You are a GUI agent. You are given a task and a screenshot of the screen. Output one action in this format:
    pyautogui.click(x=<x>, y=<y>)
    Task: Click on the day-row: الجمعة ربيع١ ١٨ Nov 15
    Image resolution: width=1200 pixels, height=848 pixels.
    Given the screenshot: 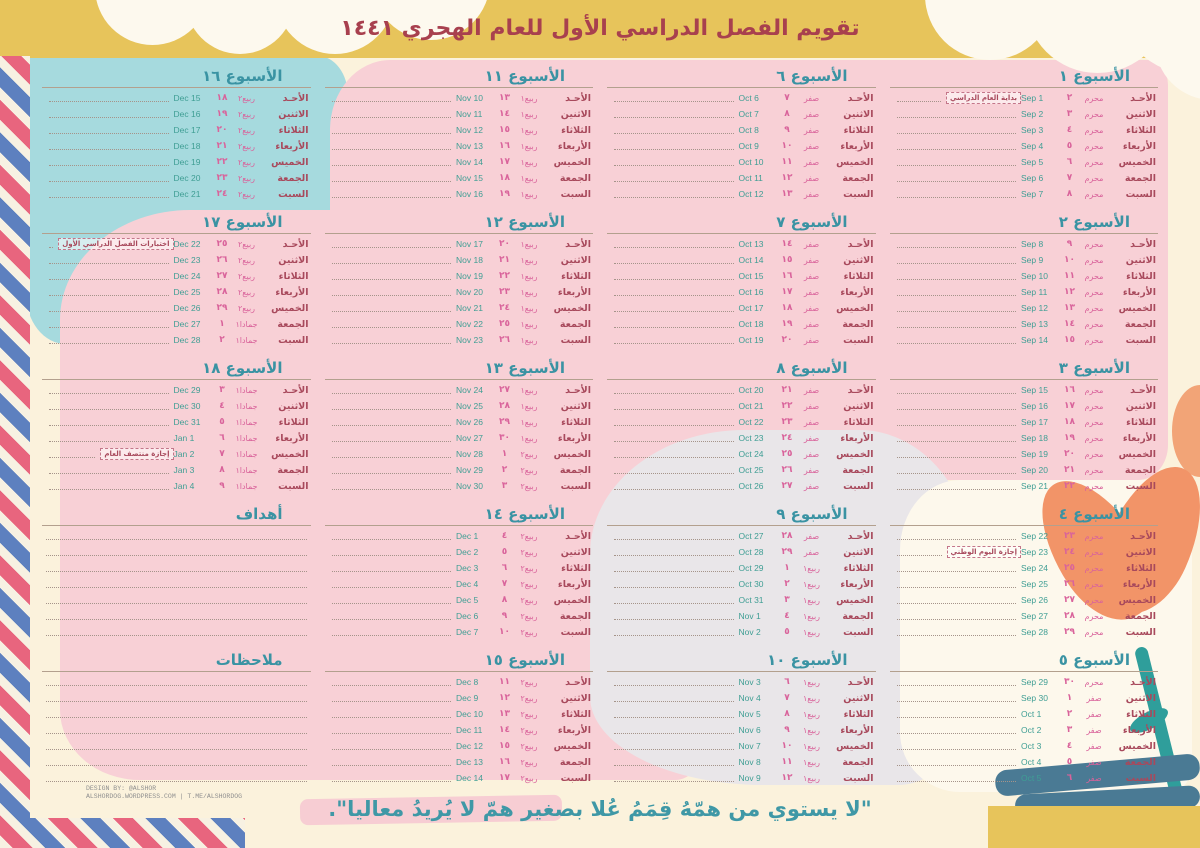 What is the action you would take?
    pyautogui.click(x=459, y=178)
    